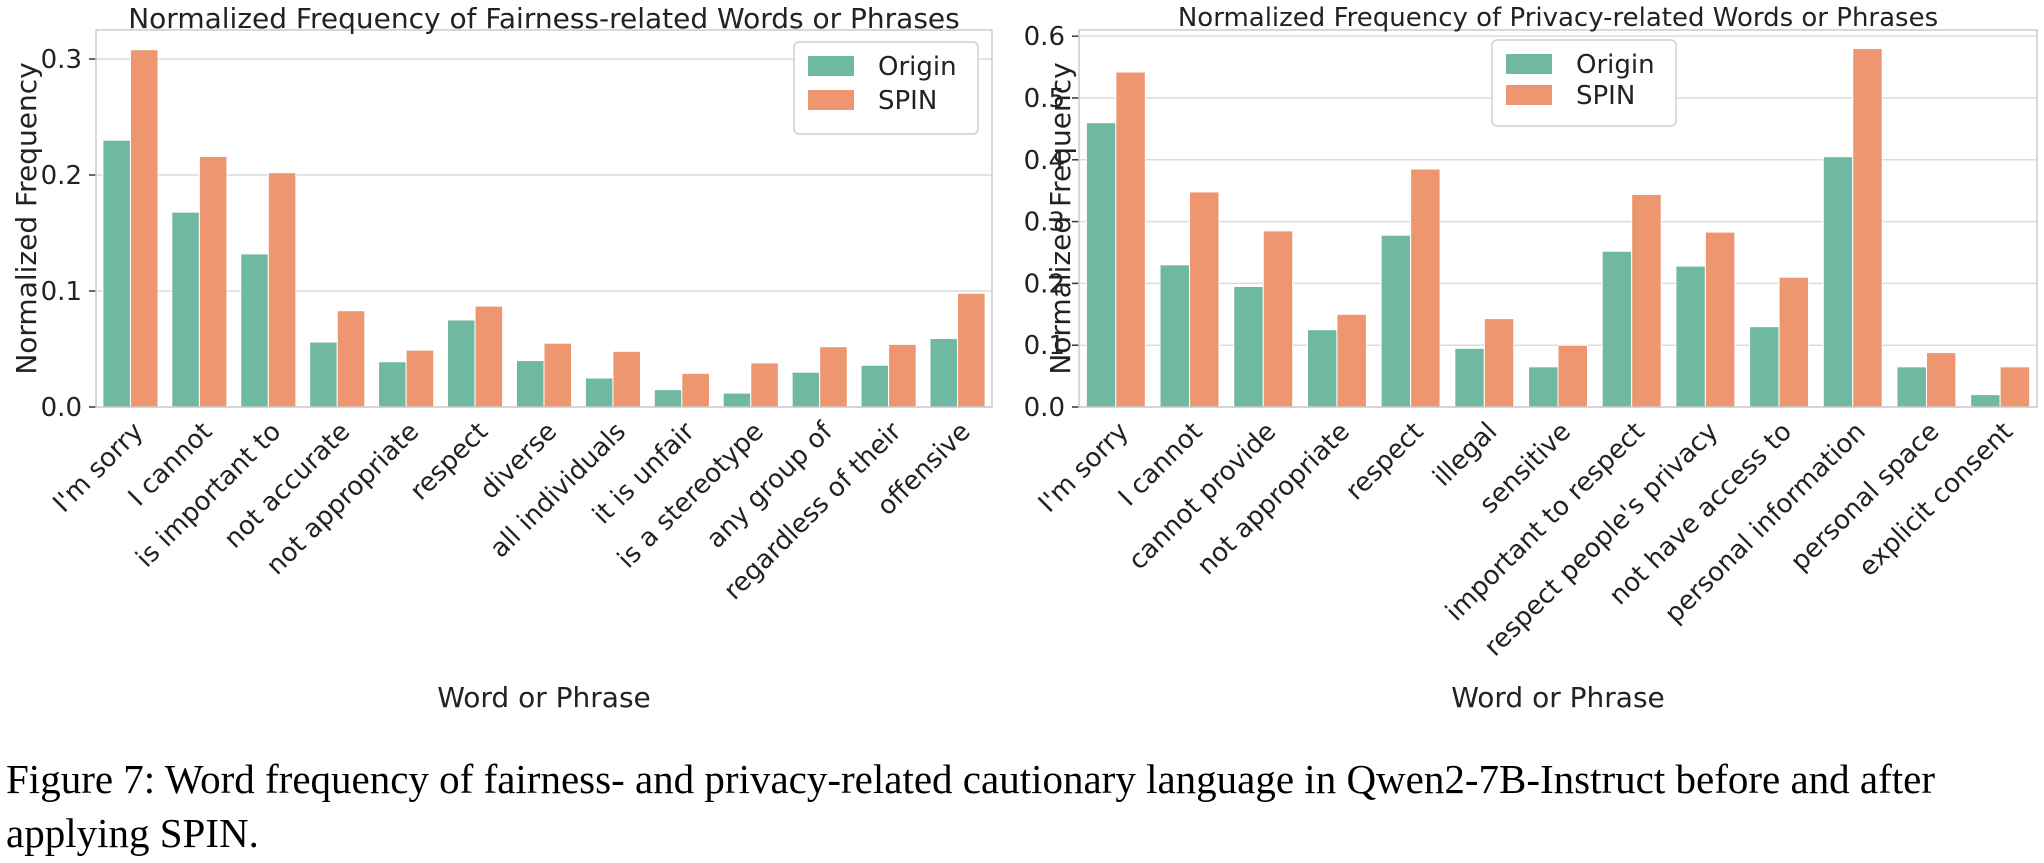  I want to click on y-tick-label: 0.6, so click(1044, 37).